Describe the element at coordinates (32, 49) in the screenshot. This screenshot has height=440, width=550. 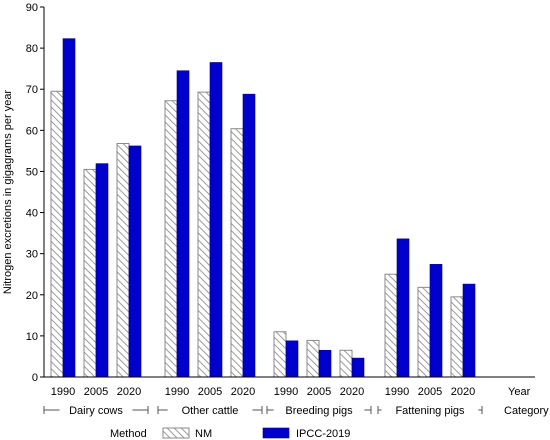
I see `y-tick-label: 80` at that location.